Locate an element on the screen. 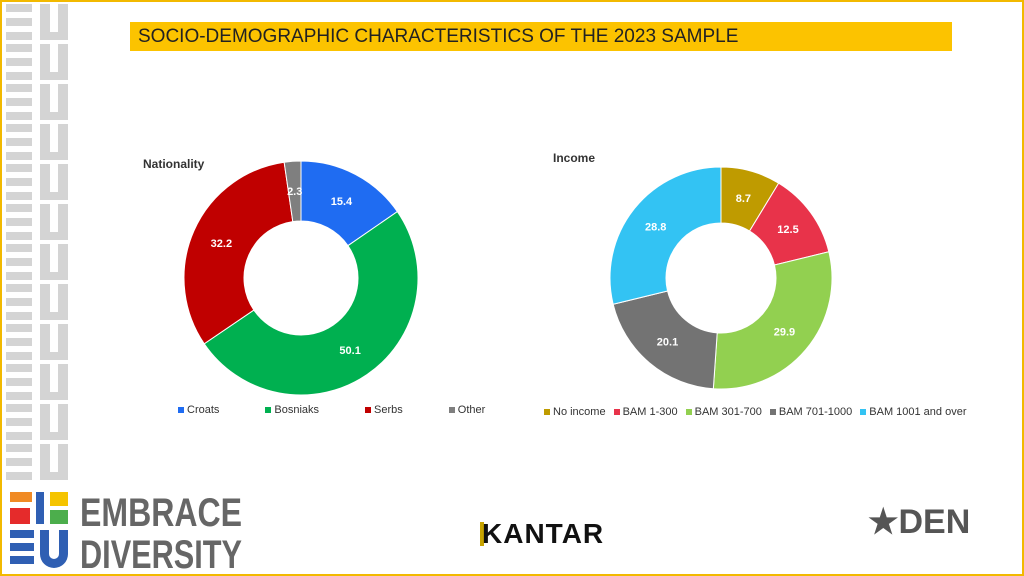 This screenshot has width=1024, height=576. legend-item: BAM 1001 and over is located at coordinates (913, 412).